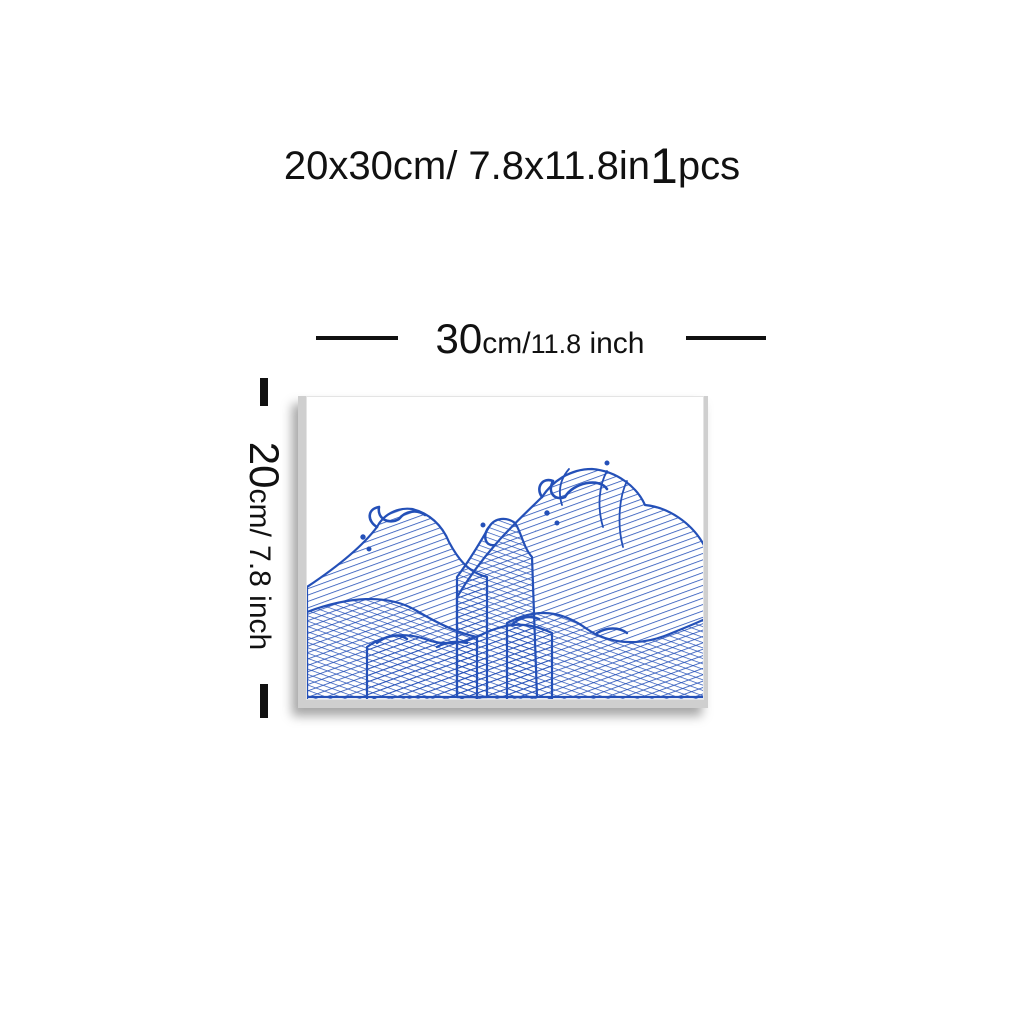 Image resolution: width=1024 pixels, height=1024 pixels. What do you see at coordinates (613, 343) in the screenshot?
I see `width-inch-unit: inch` at bounding box center [613, 343].